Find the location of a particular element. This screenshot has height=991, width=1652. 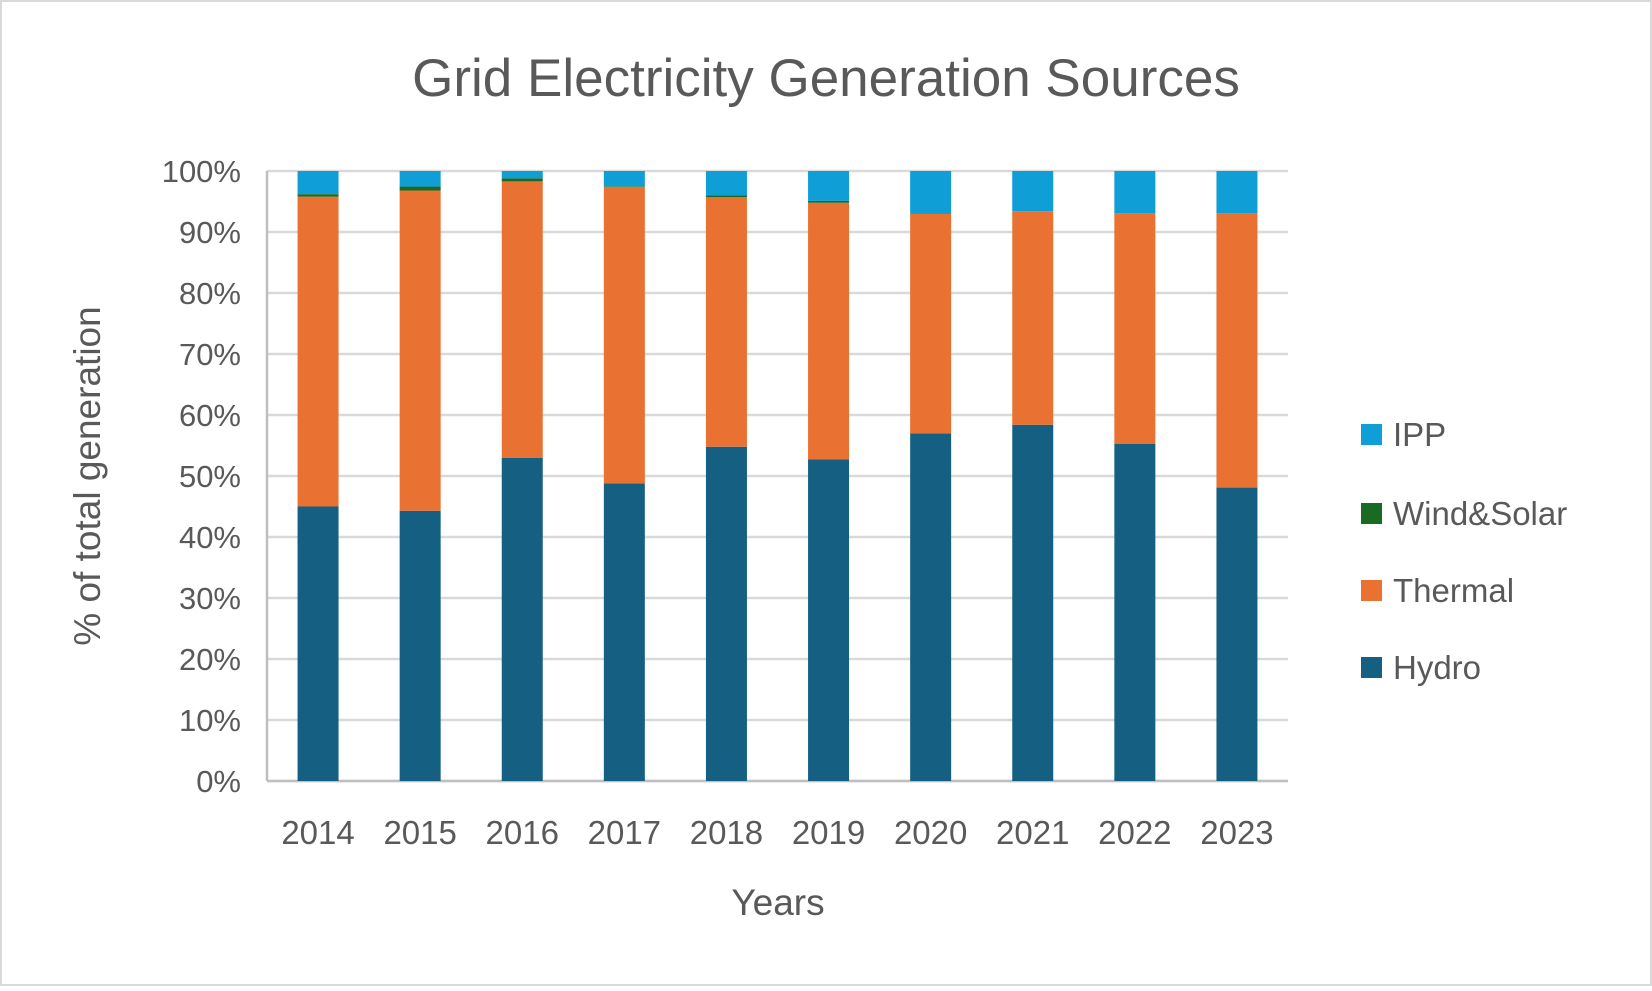

x-tick-label: 2022 is located at coordinates (1134, 832).